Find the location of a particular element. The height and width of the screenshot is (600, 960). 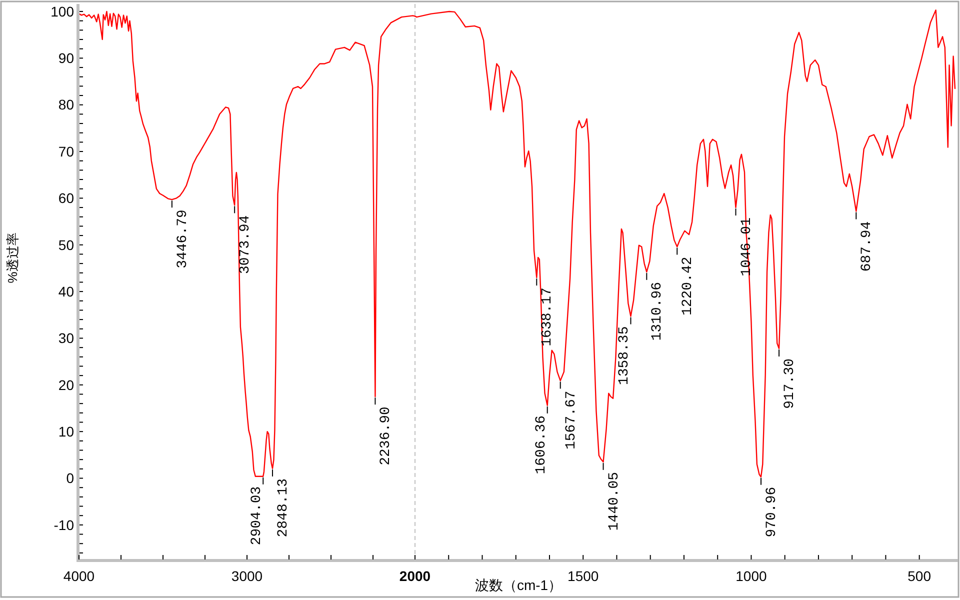

x-axis-title: 波数（cm-1） is located at coordinates (518, 585).